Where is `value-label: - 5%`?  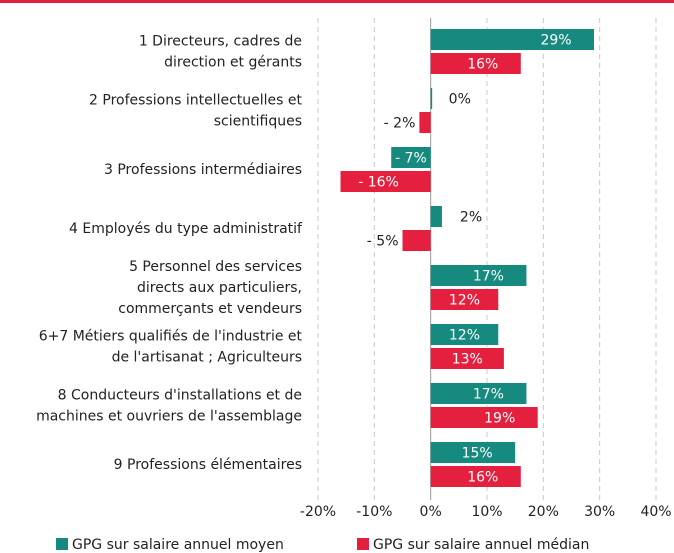 value-label: - 5% is located at coordinates (383, 242).